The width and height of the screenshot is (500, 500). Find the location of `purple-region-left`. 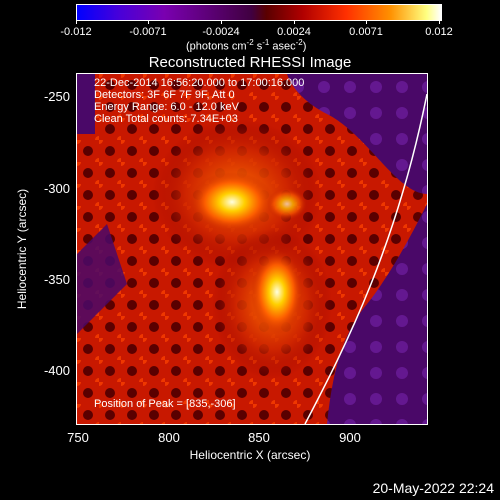

purple-region-left is located at coordinates (102, 279).